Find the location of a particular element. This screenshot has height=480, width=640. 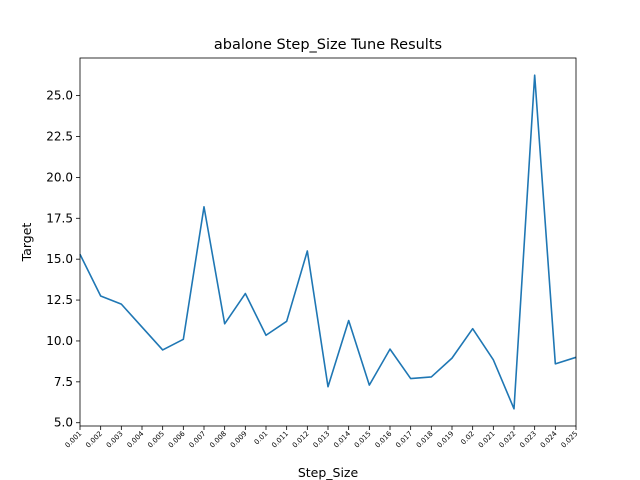

chart-title: abalone Step_Size Tune Results is located at coordinates (328, 45).